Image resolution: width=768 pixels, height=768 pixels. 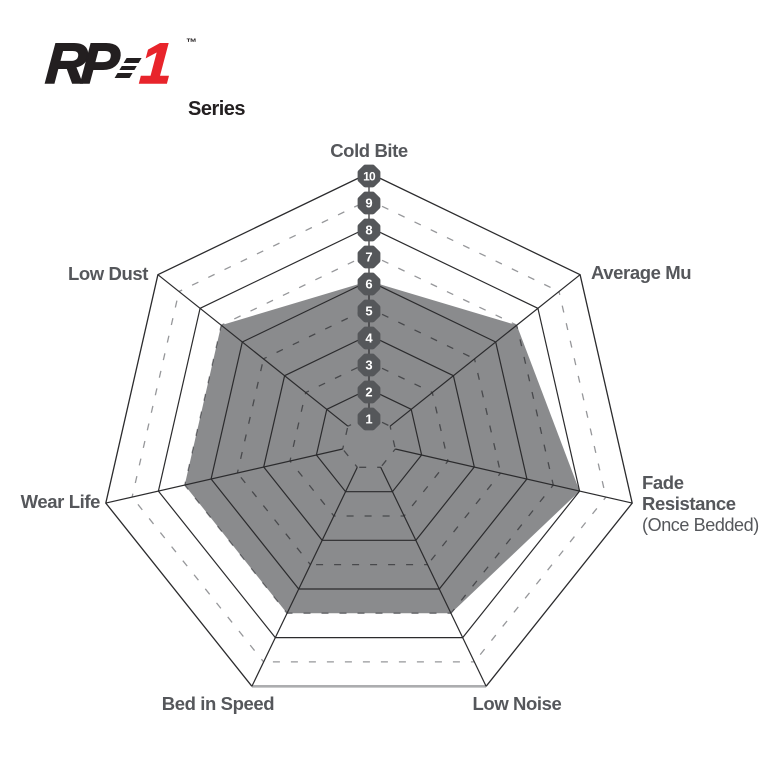 I want to click on scale-badge-4: 4, so click(x=369, y=338).